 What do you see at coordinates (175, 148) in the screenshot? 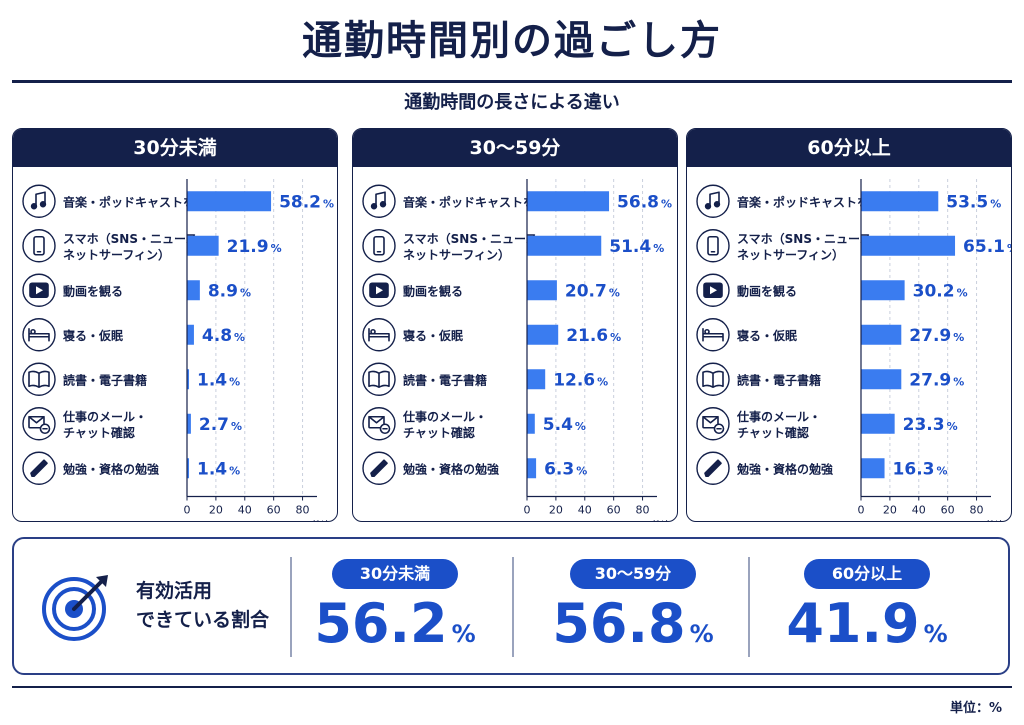
I see `panel-title: 30分未満` at bounding box center [175, 148].